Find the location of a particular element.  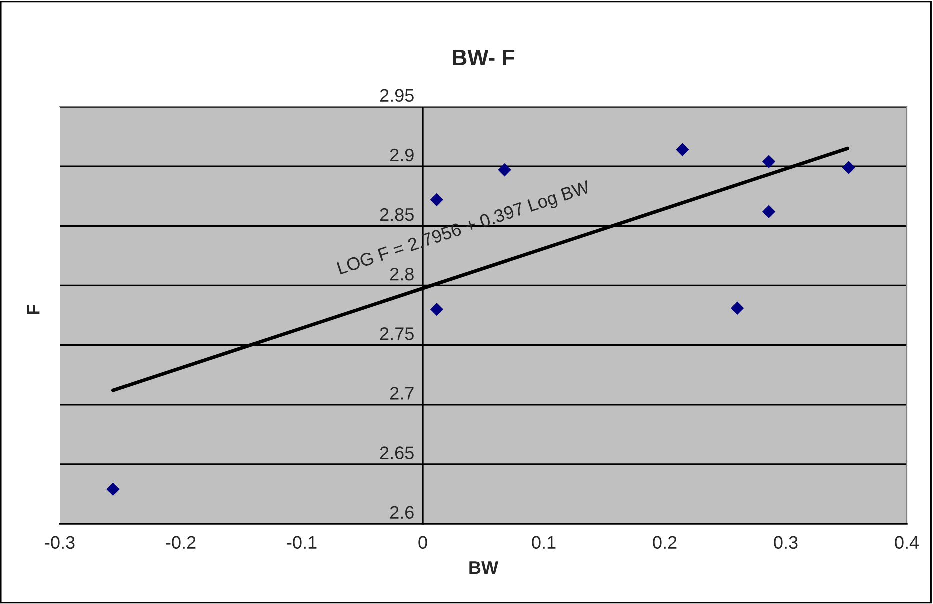

y-axis-title: F is located at coordinates (33, 309).